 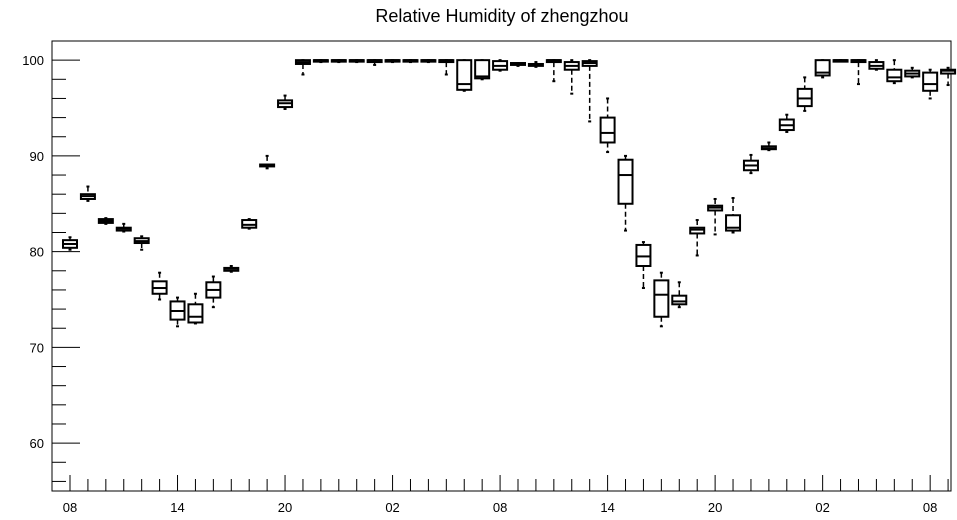 I want to click on y-tick-label: 90, so click(x=37, y=156).